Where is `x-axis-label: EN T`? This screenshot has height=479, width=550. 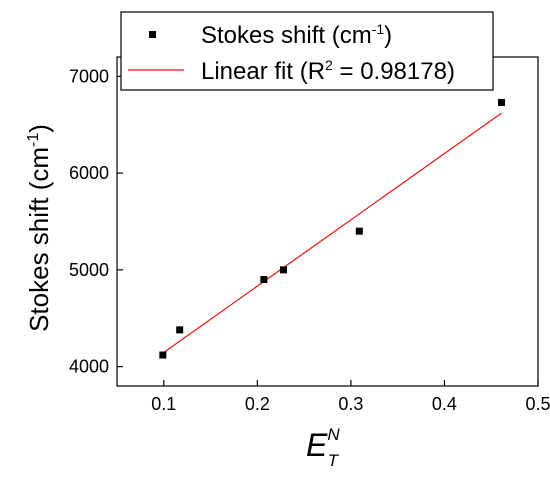 x-axis-label: EN T is located at coordinates (323, 447).